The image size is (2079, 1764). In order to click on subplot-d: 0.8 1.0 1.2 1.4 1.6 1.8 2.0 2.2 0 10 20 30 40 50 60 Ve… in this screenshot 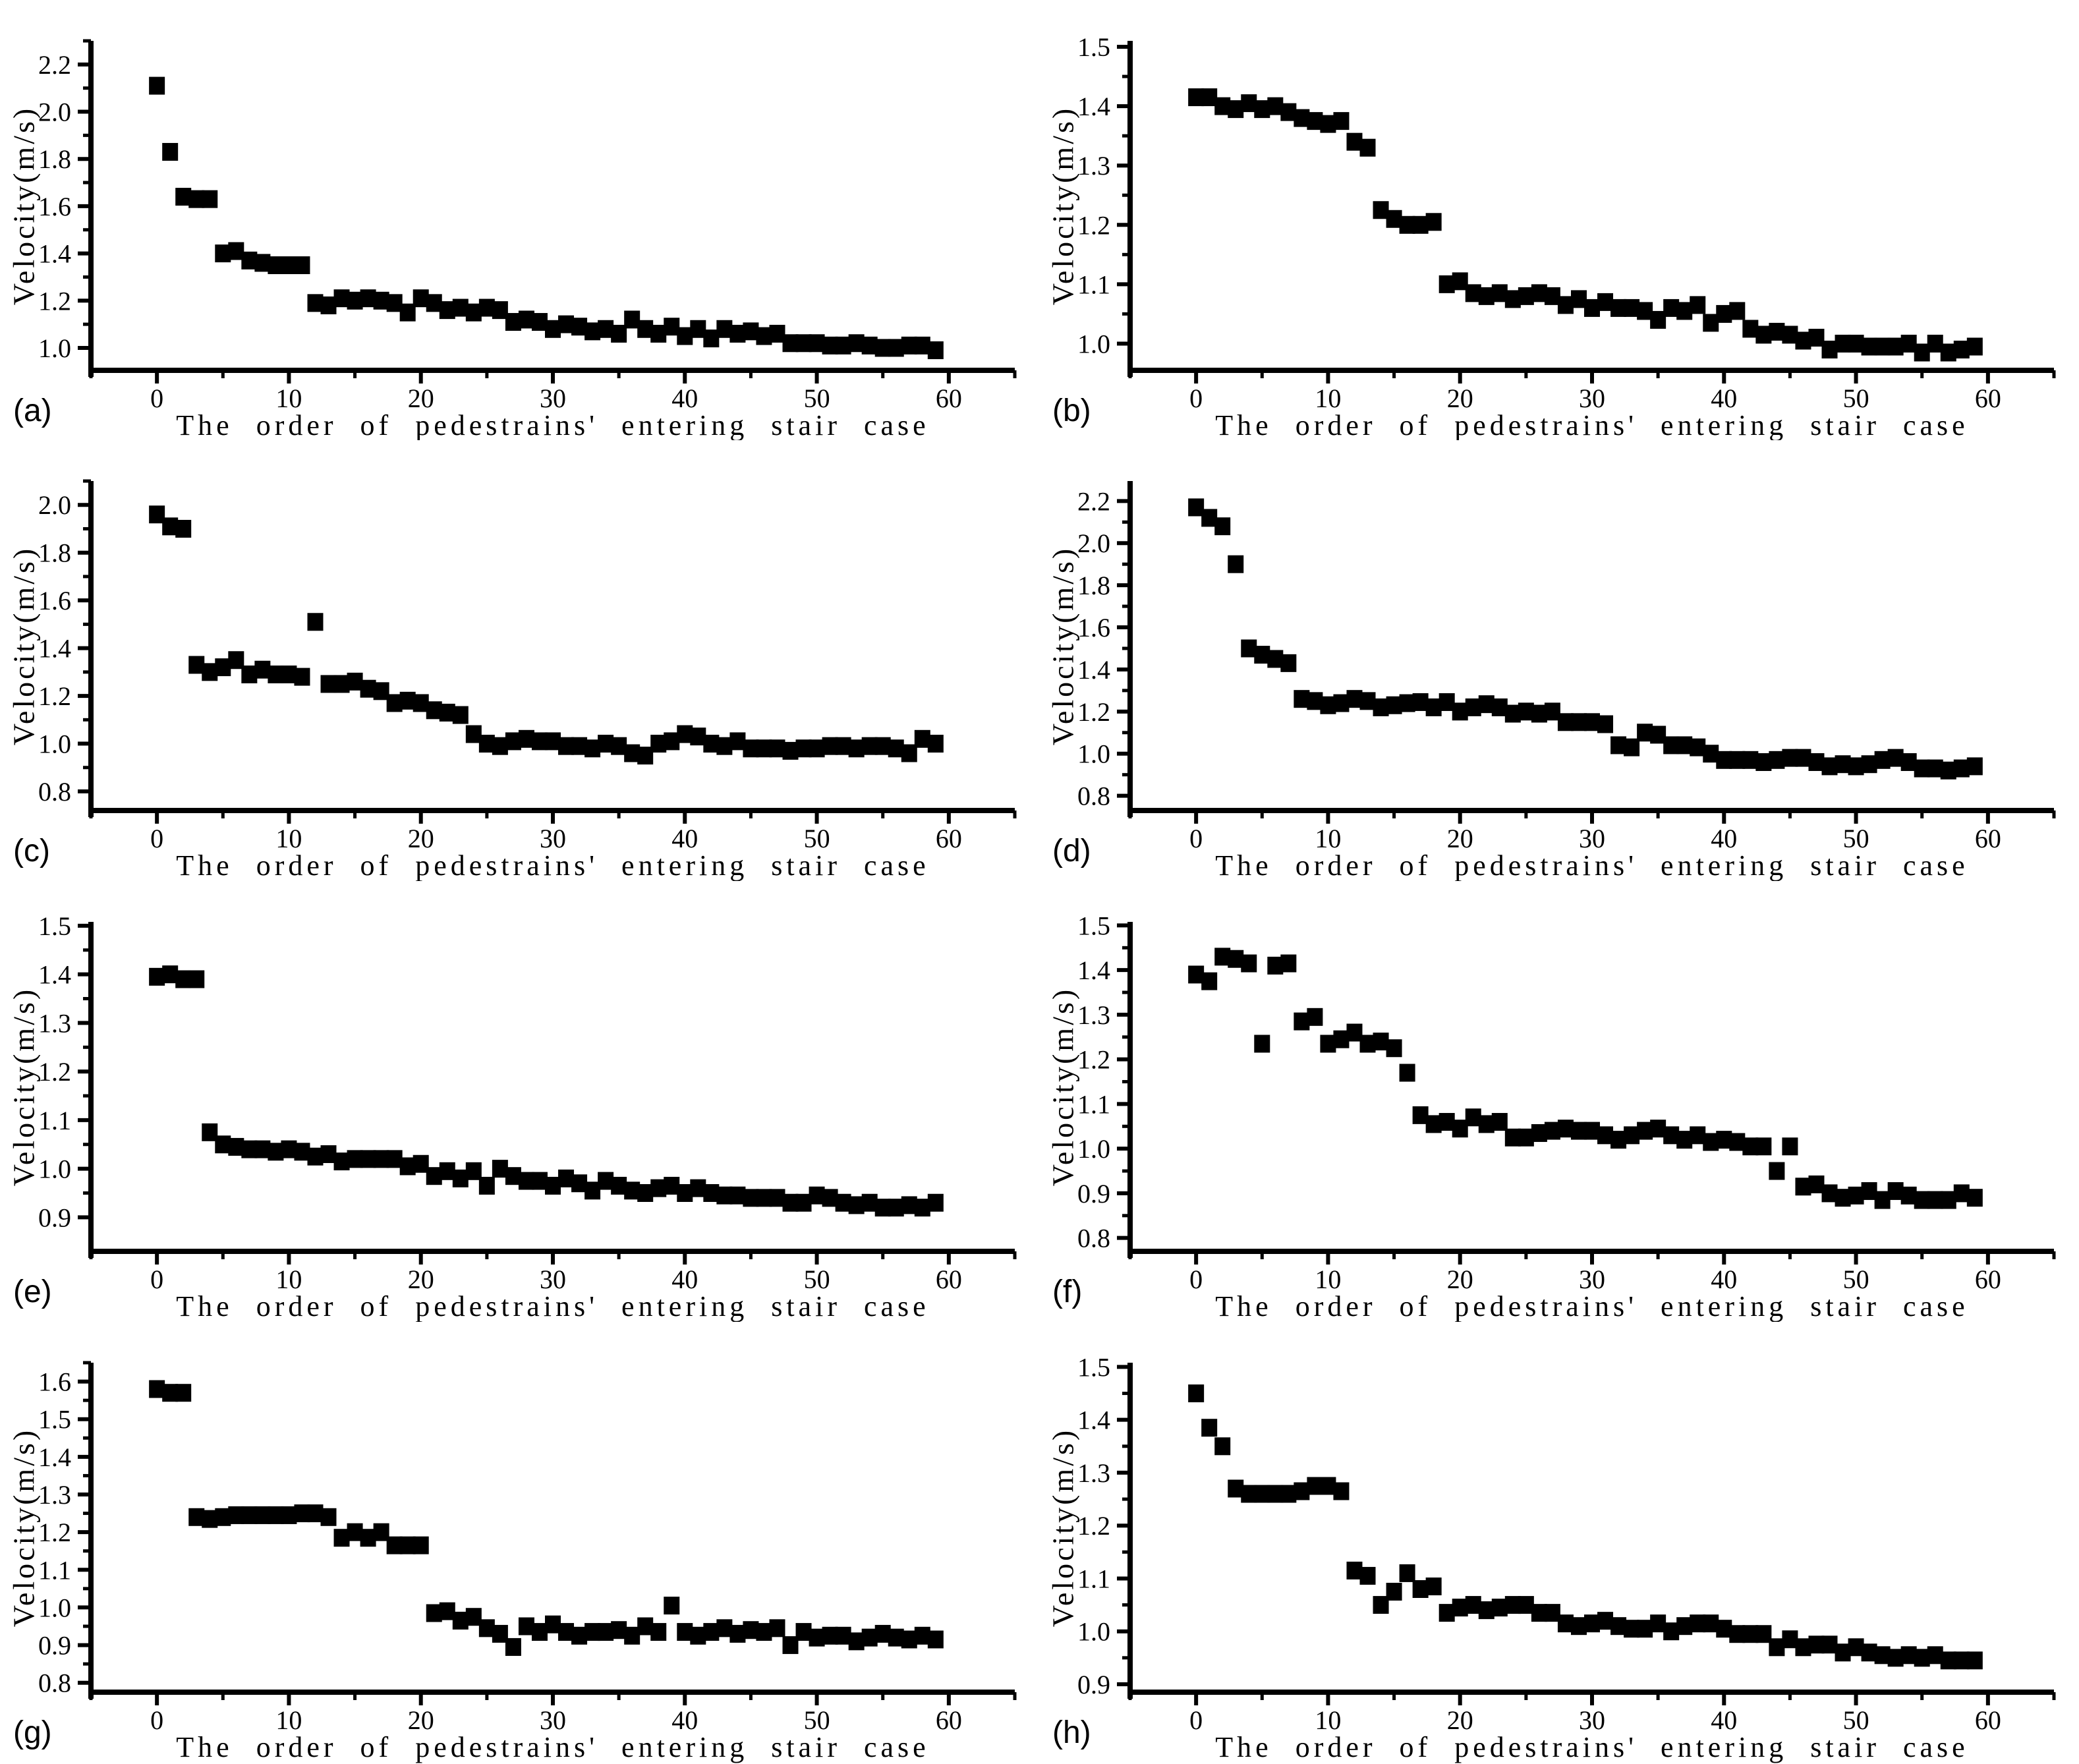, I will do `click(1559, 661)`.